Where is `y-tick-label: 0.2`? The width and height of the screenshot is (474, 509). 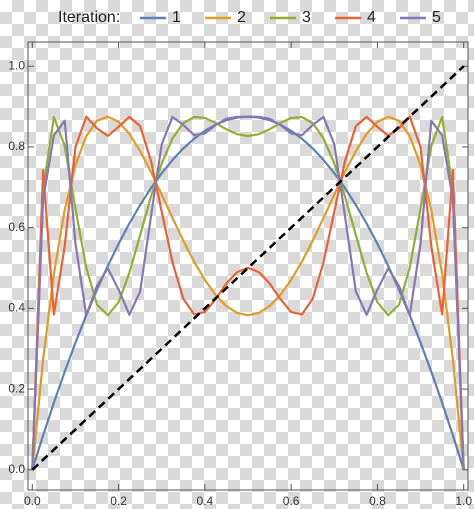
y-tick-label: 0.2 is located at coordinates (16, 388).